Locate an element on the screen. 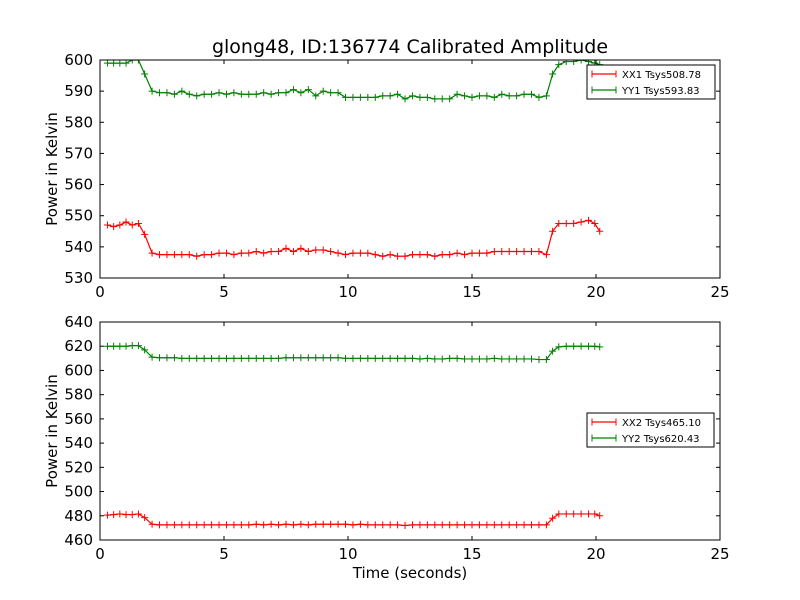  y-tick-label: 590 is located at coordinates (78, 91).